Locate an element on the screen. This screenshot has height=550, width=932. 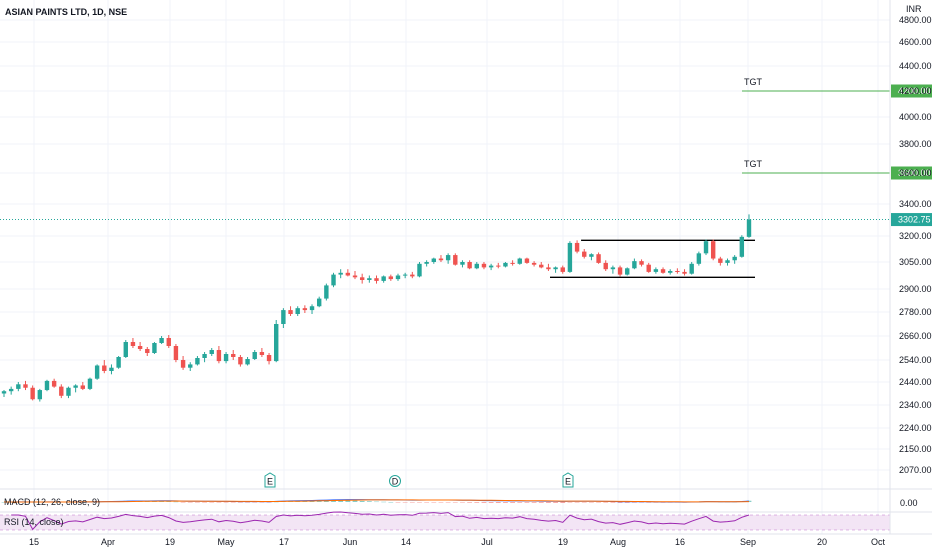
time-tick-label: Jun is located at coordinates (350, 542).